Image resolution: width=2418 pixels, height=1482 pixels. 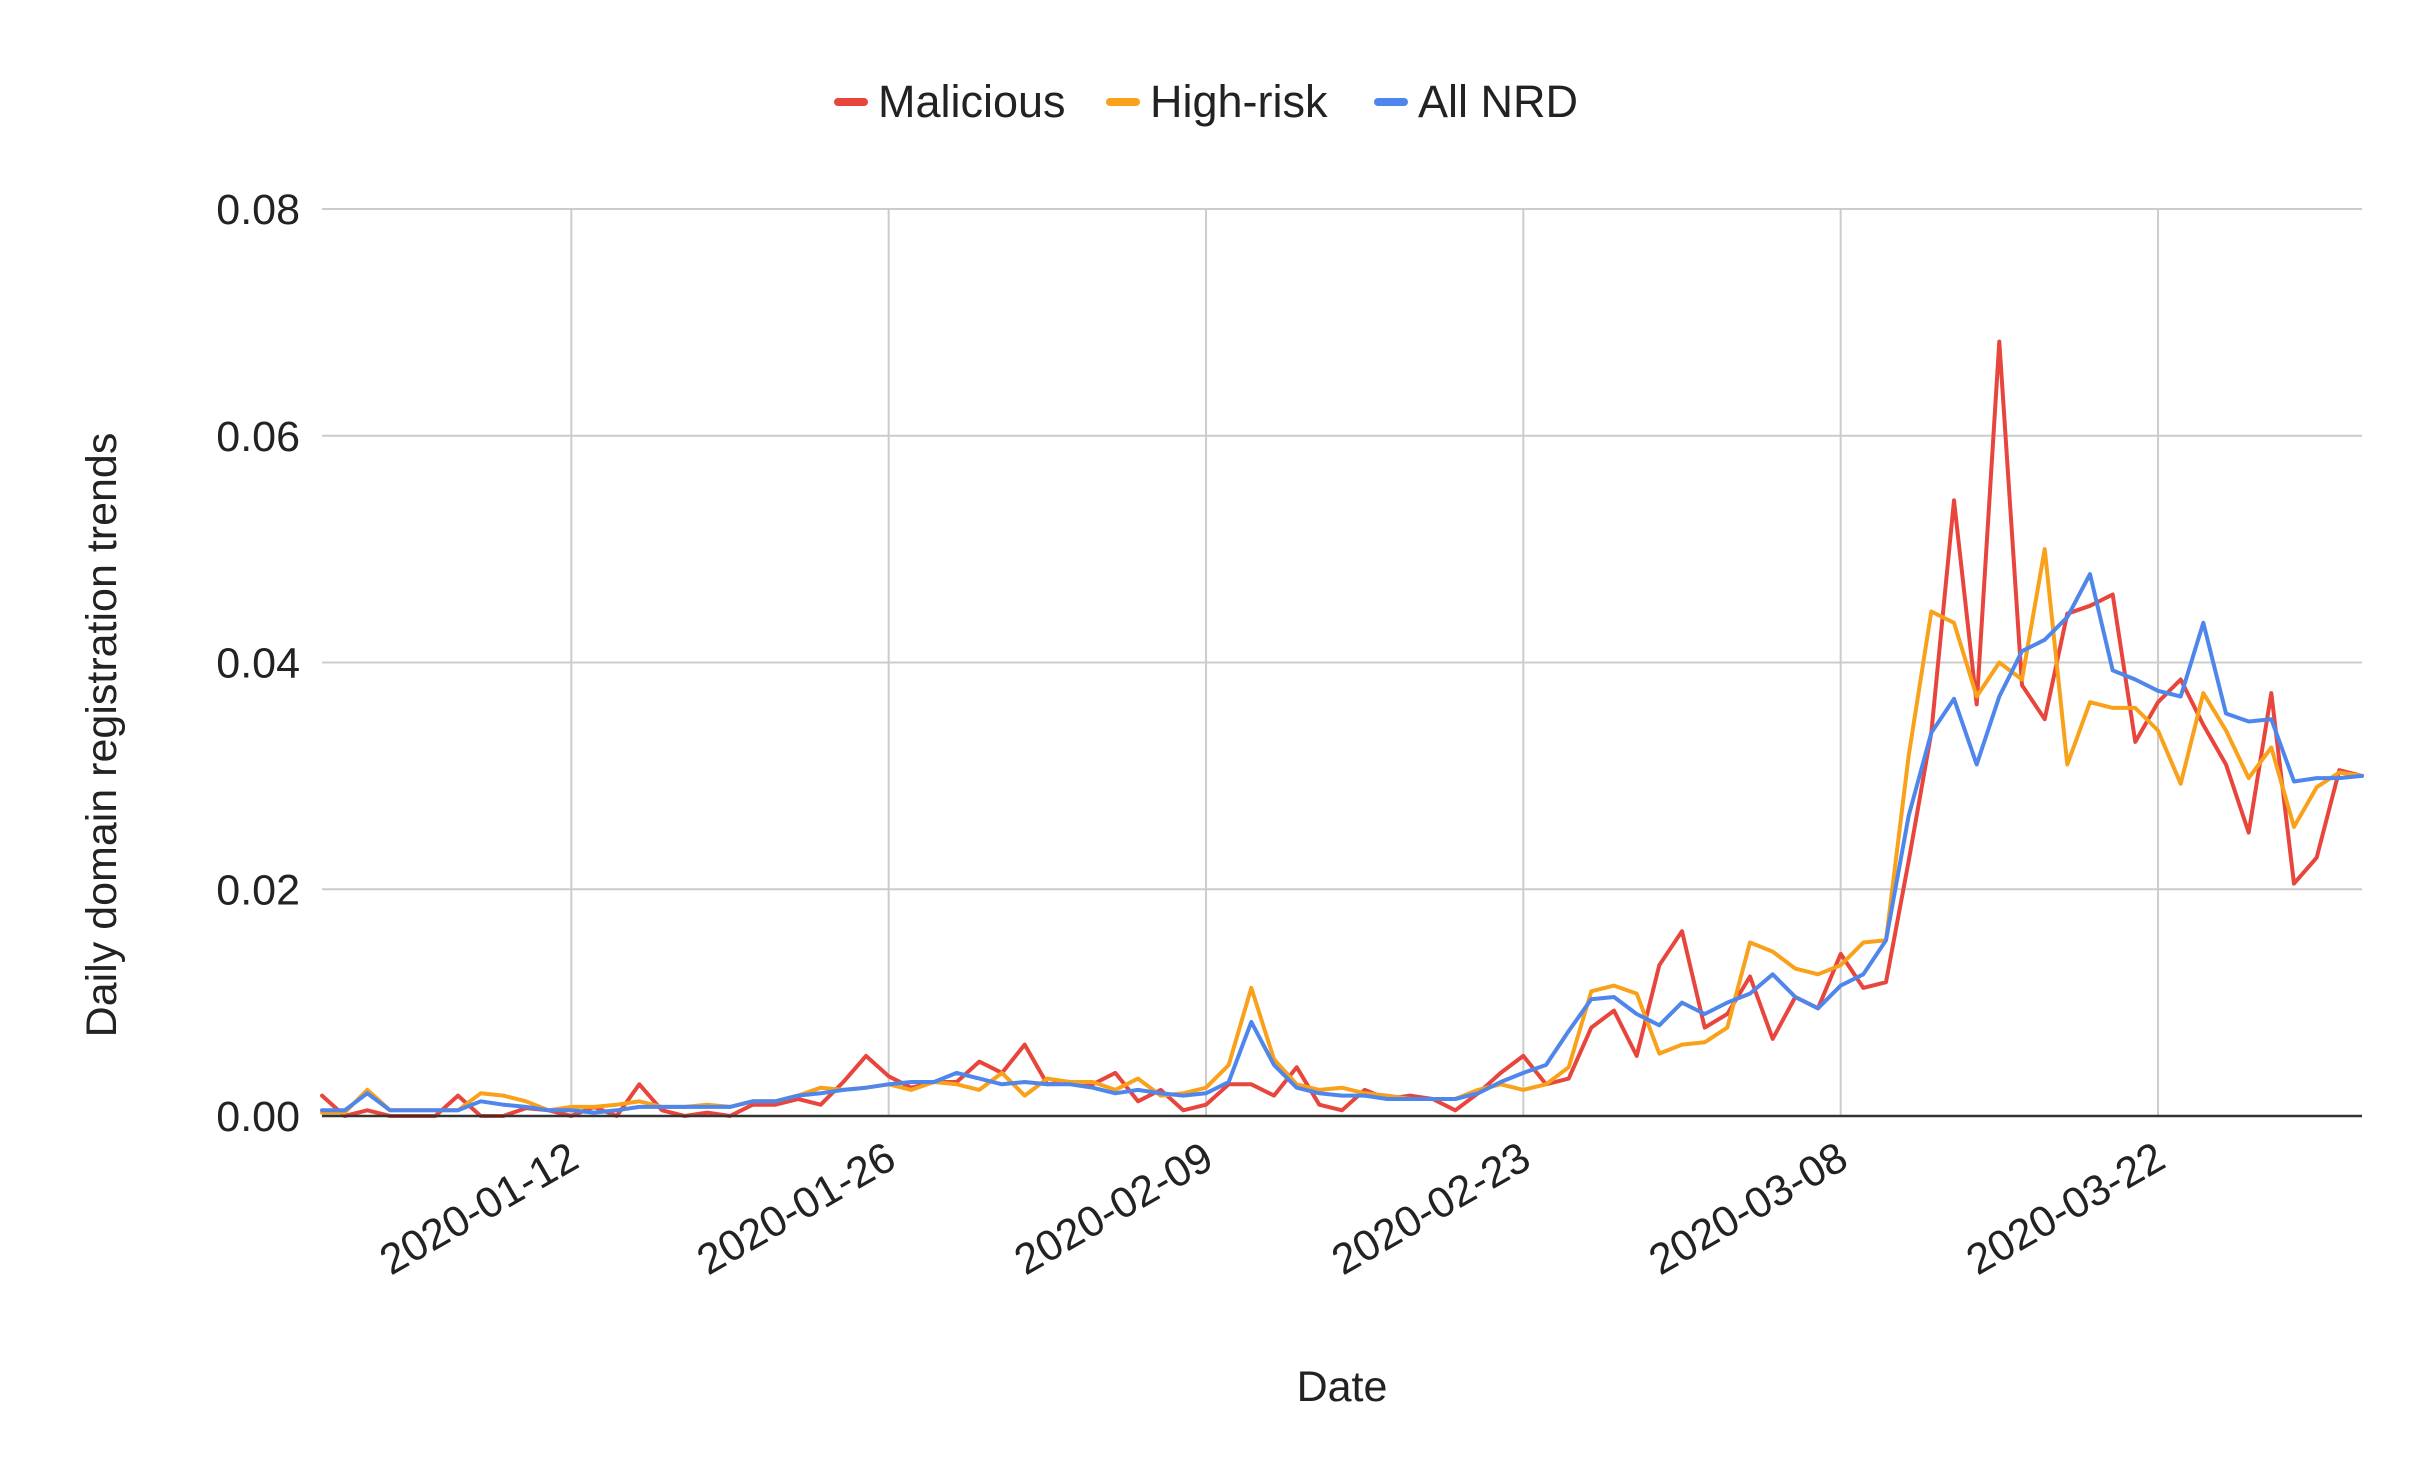 I want to click on x-tick-label: 2020-03-08, so click(x=1748, y=1209).